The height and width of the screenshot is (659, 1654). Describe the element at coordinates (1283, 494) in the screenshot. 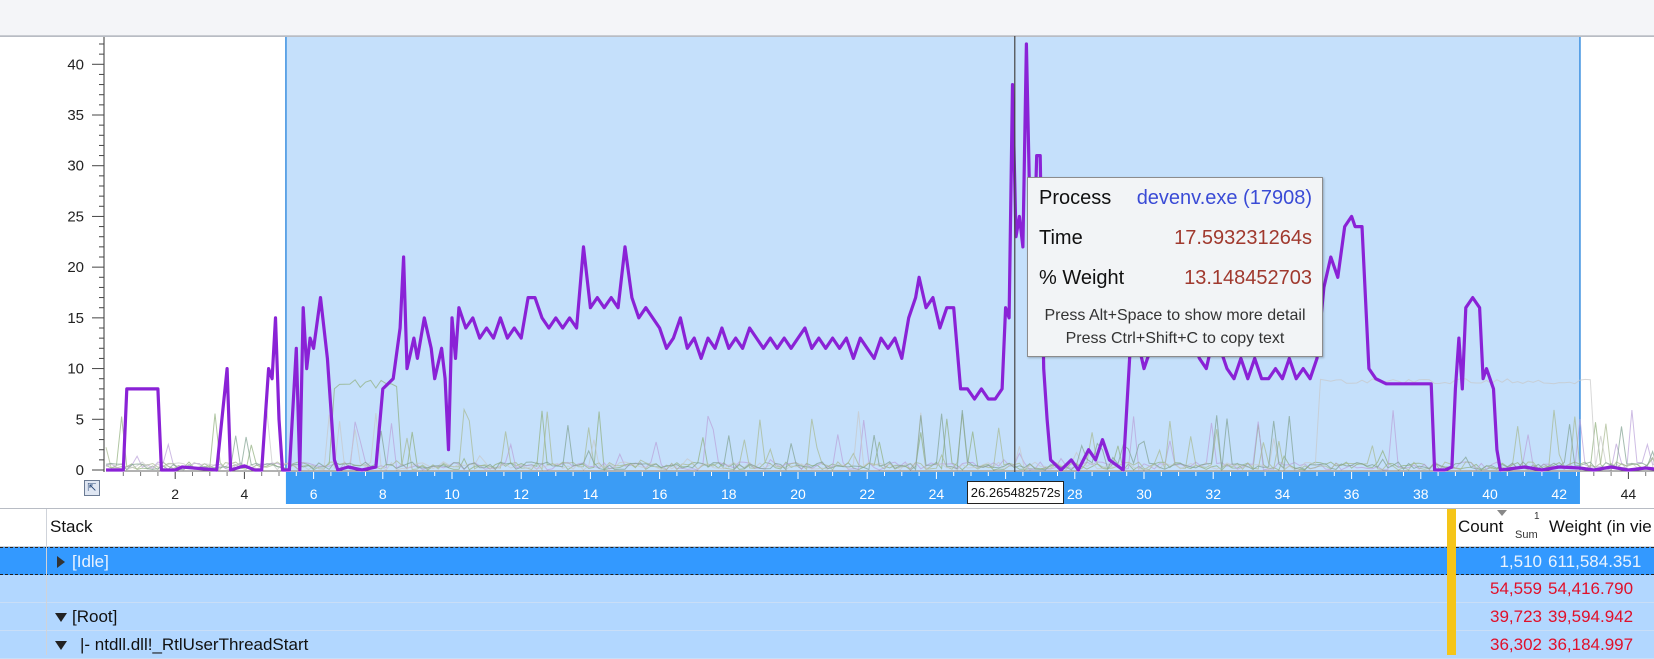

I see `x-tick-label: 34` at that location.